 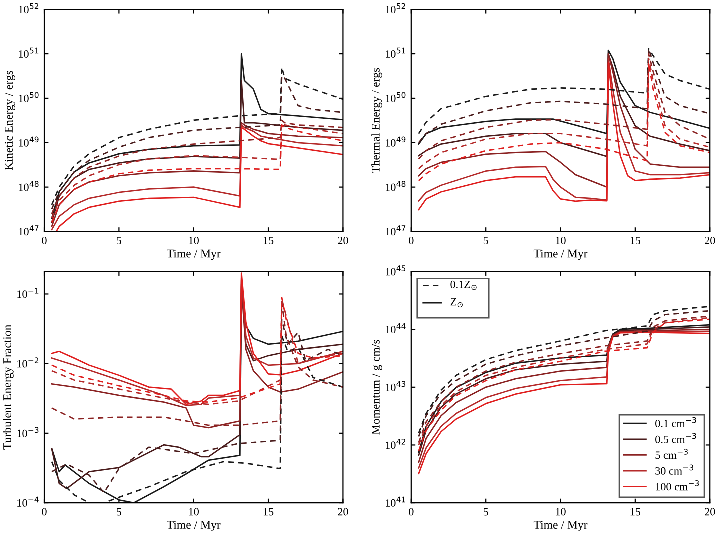 What do you see at coordinates (676, 438) in the screenshot?
I see `legend-label: 0.5 cm$^{−3}$` at bounding box center [676, 438].